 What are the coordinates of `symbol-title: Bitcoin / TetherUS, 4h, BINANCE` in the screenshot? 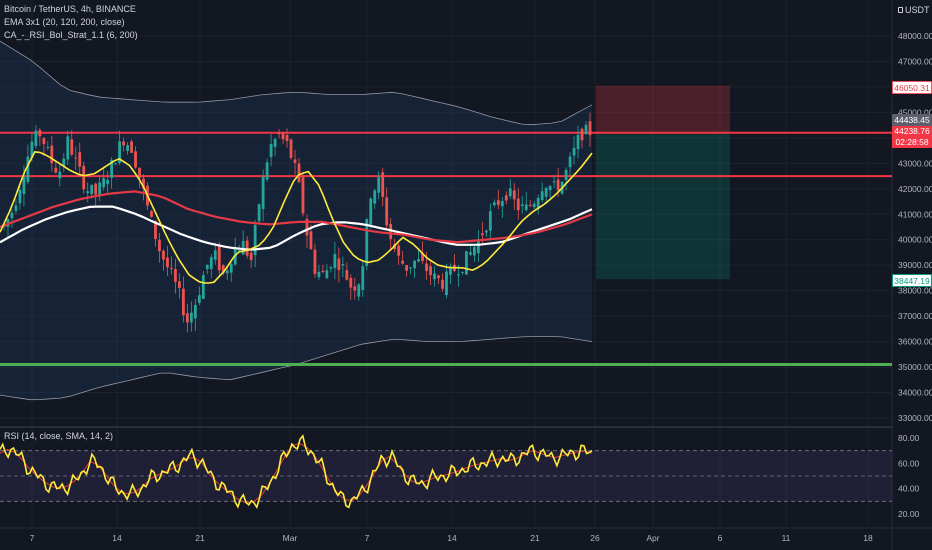 It's located at (70, 9).